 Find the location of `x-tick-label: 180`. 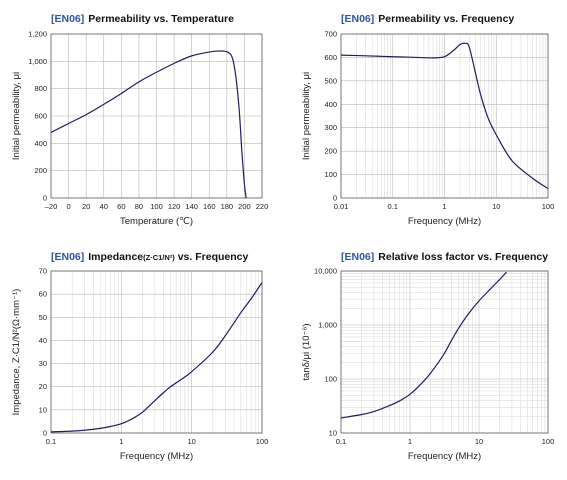

x-tick-label: 180 is located at coordinates (227, 206).